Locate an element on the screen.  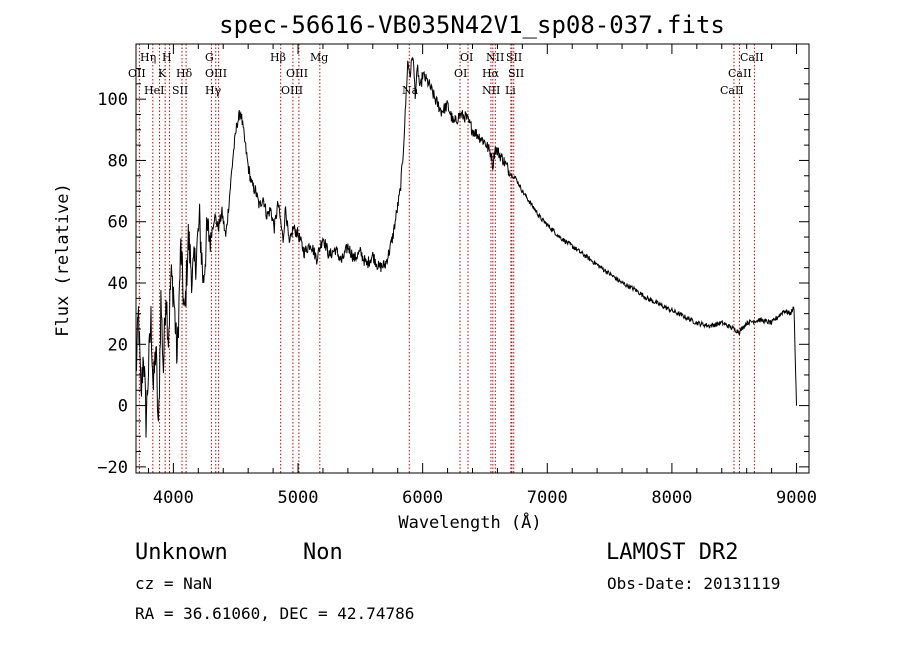
coordinates: RA = 36.61060, DEC = 42.74786 is located at coordinates (274, 613).